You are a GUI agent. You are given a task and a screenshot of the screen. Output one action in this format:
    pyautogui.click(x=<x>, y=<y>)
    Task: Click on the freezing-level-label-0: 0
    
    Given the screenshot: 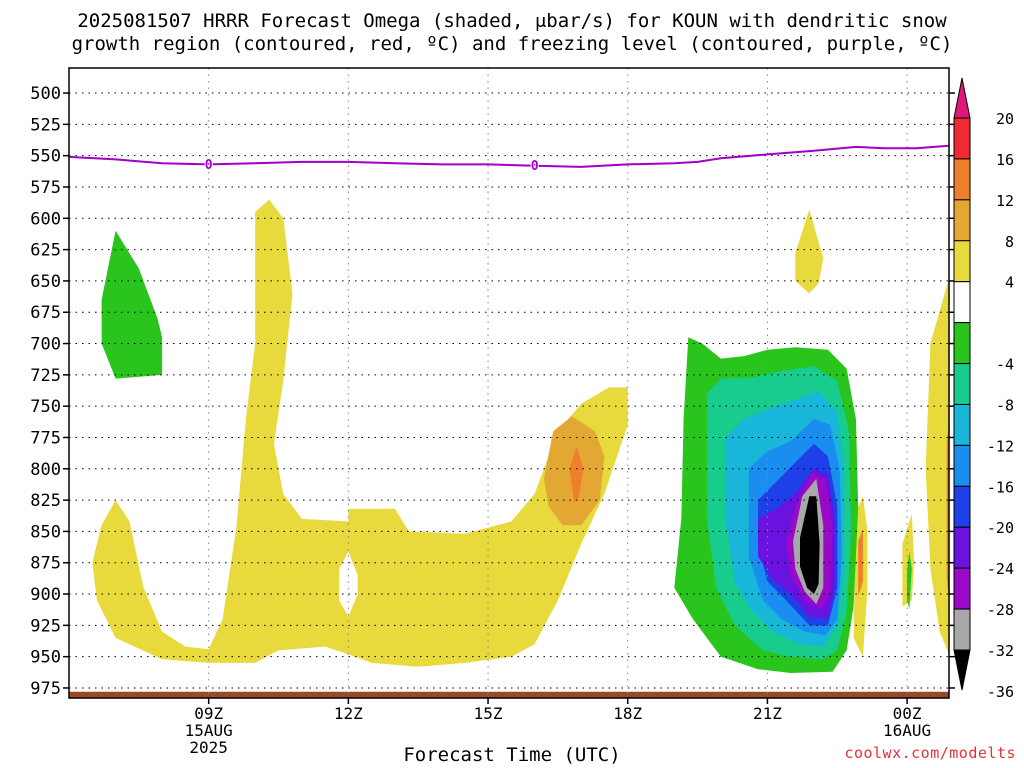 What is the action you would take?
    pyautogui.click(x=209, y=165)
    